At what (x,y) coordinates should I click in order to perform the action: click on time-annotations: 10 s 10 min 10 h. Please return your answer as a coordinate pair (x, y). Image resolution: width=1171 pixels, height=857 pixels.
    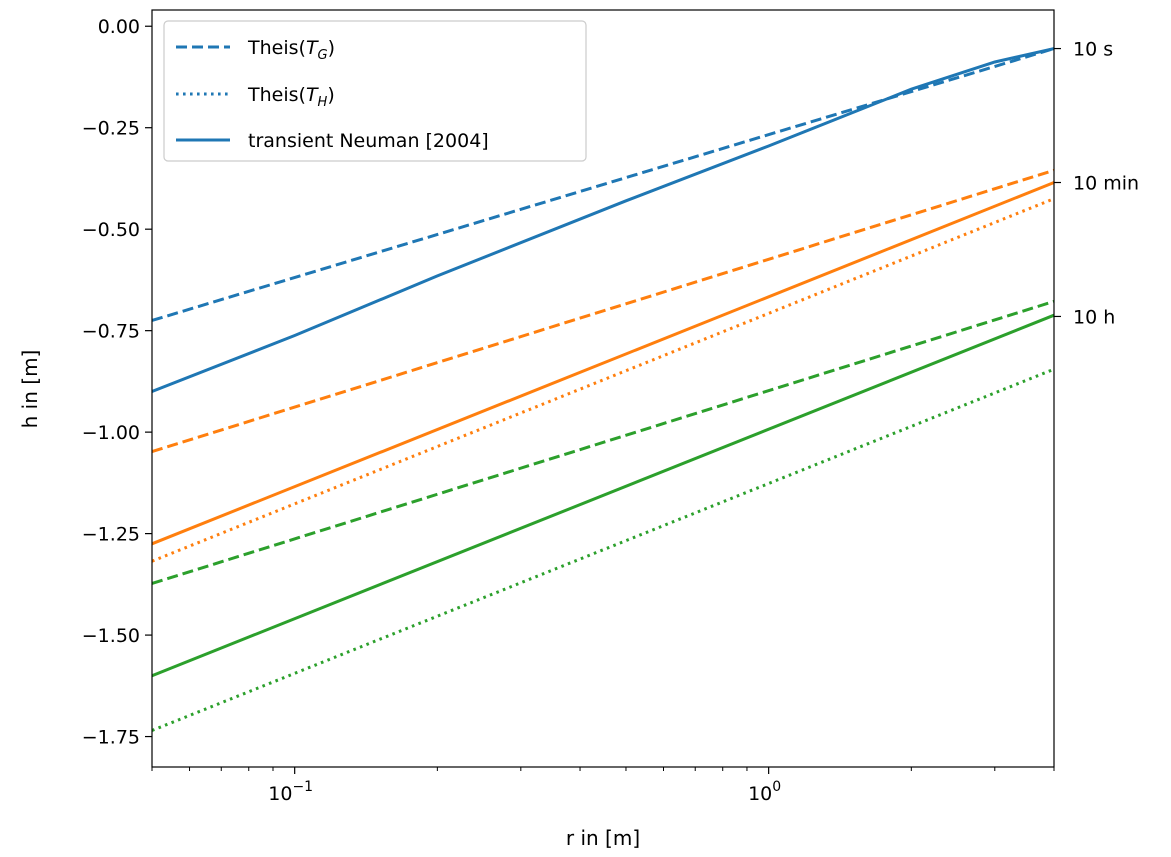
    Looking at the image, I should click on (1096, 183).